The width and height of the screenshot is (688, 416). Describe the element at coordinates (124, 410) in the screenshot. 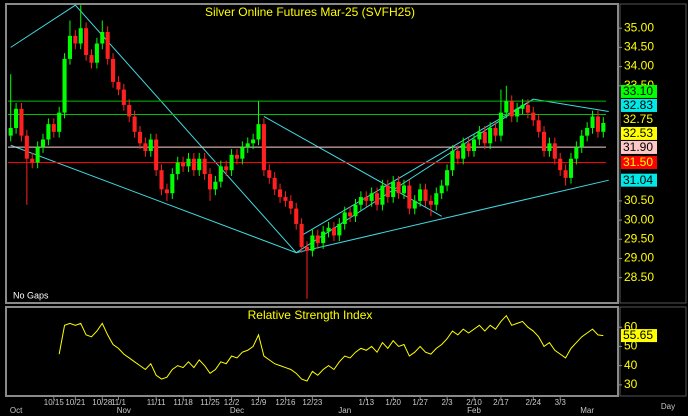

I see `month-label: Nov` at that location.